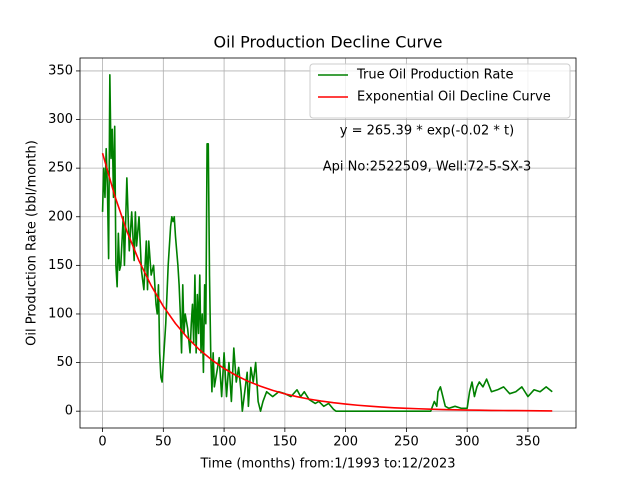 The image size is (640, 480). I want to click on y-tick-label: 300, so click(60, 119).